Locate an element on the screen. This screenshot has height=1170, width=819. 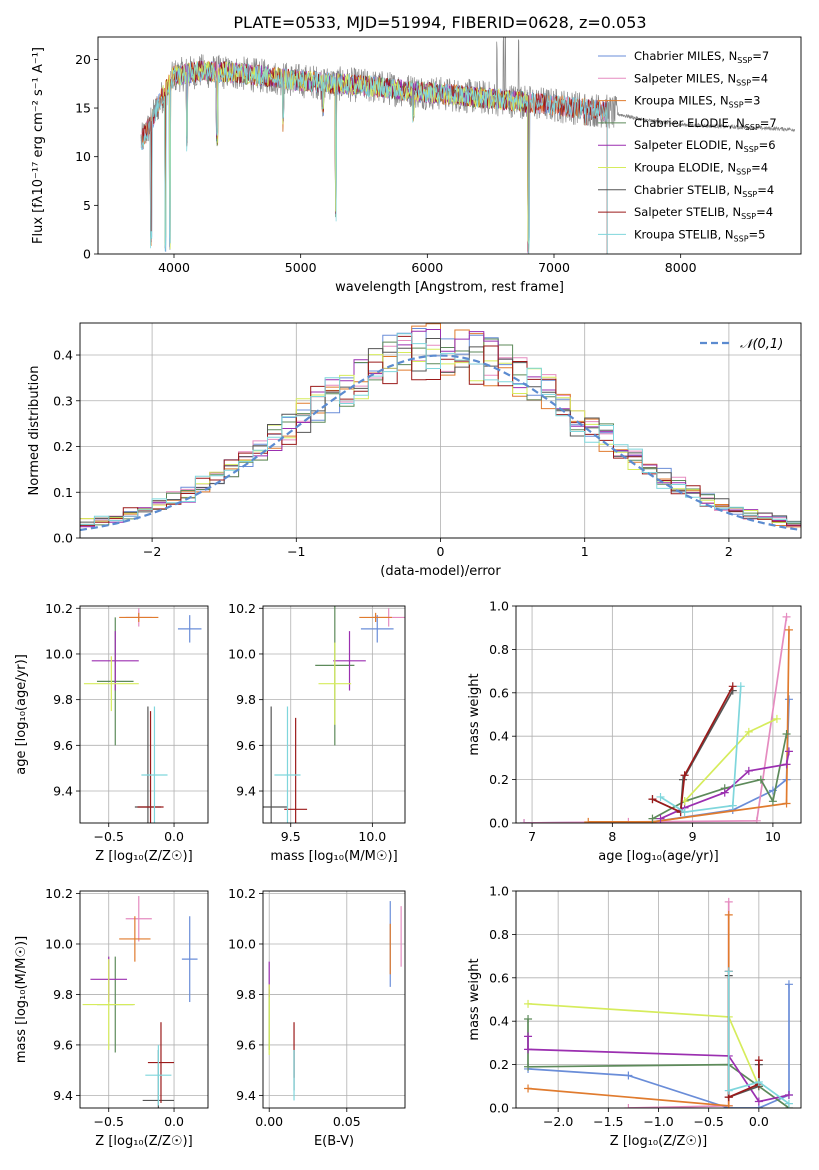
legend-entry-count: =7 is located at coordinates (760, 56).